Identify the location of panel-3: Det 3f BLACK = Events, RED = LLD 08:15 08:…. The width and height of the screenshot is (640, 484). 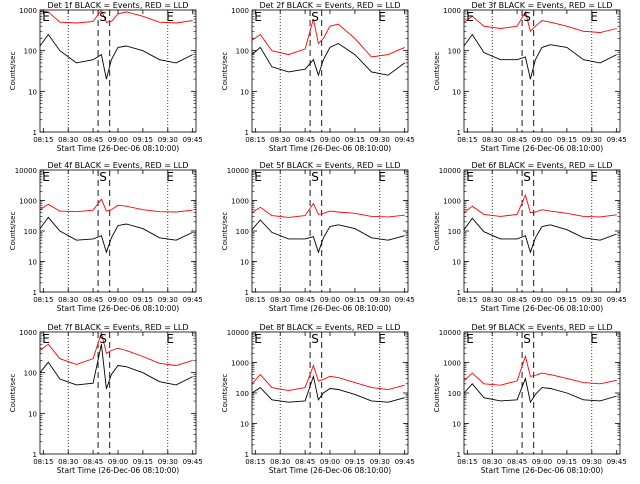
(530, 77).